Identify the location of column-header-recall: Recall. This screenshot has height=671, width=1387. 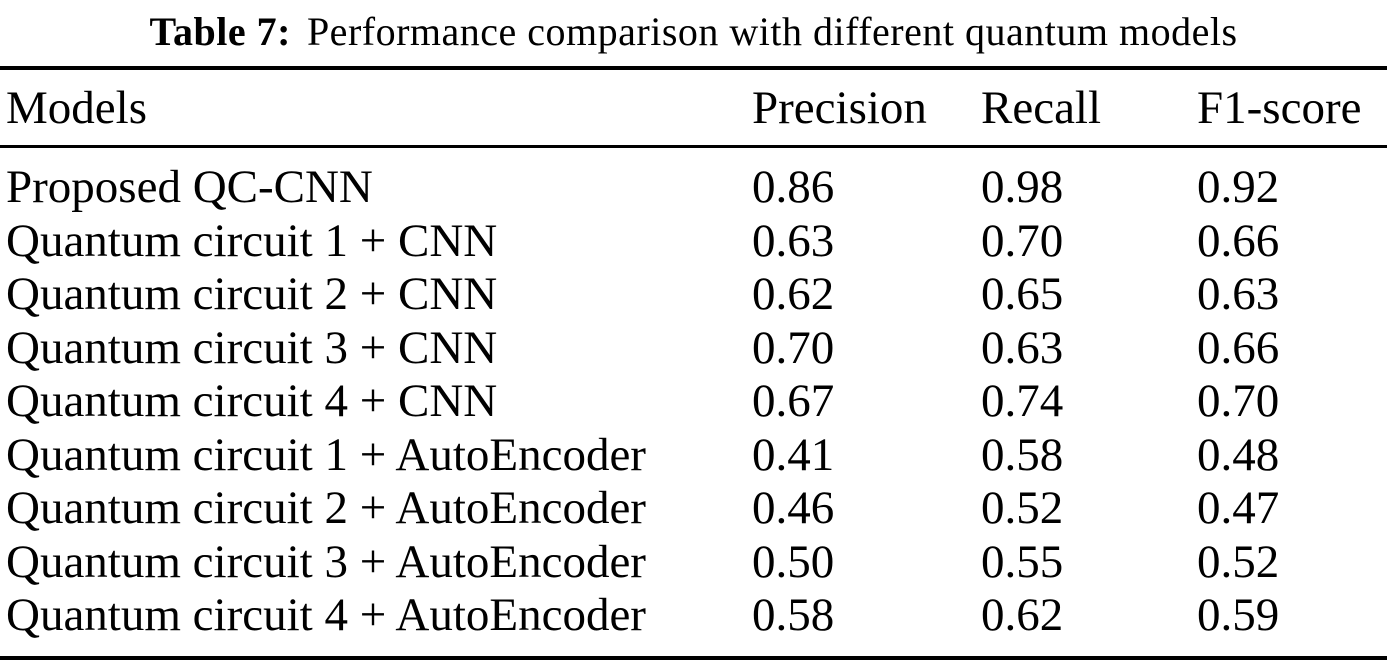
(1041, 107).